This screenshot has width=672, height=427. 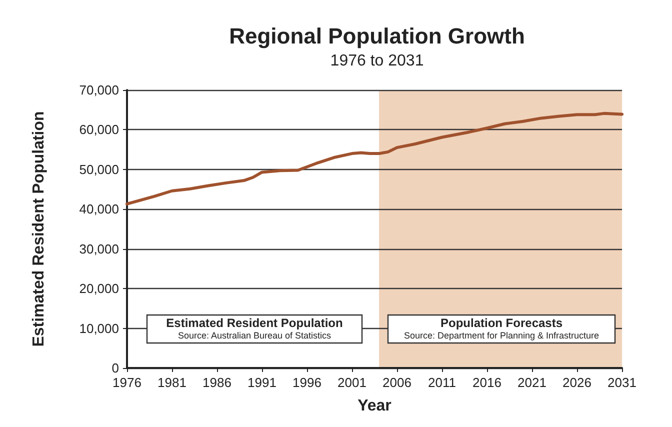 I want to click on x-tick-label: 2006, so click(x=397, y=382).